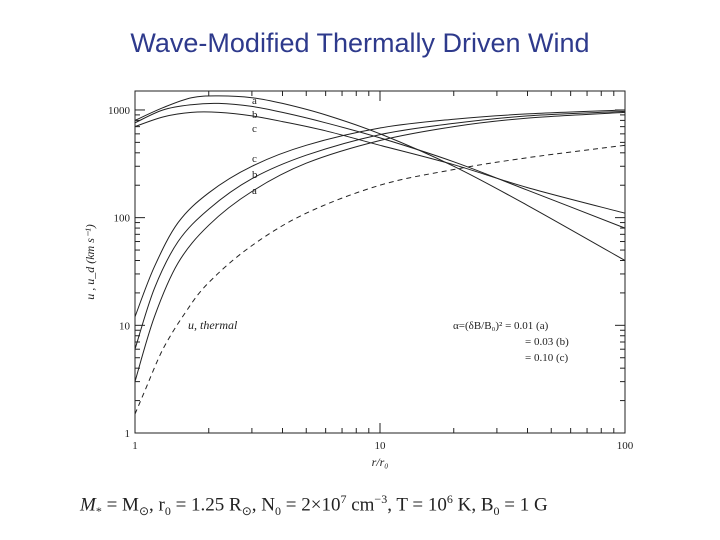 The width and height of the screenshot is (720, 540). Describe the element at coordinates (255, 175) in the screenshot. I see `label-b-mid: b` at that location.